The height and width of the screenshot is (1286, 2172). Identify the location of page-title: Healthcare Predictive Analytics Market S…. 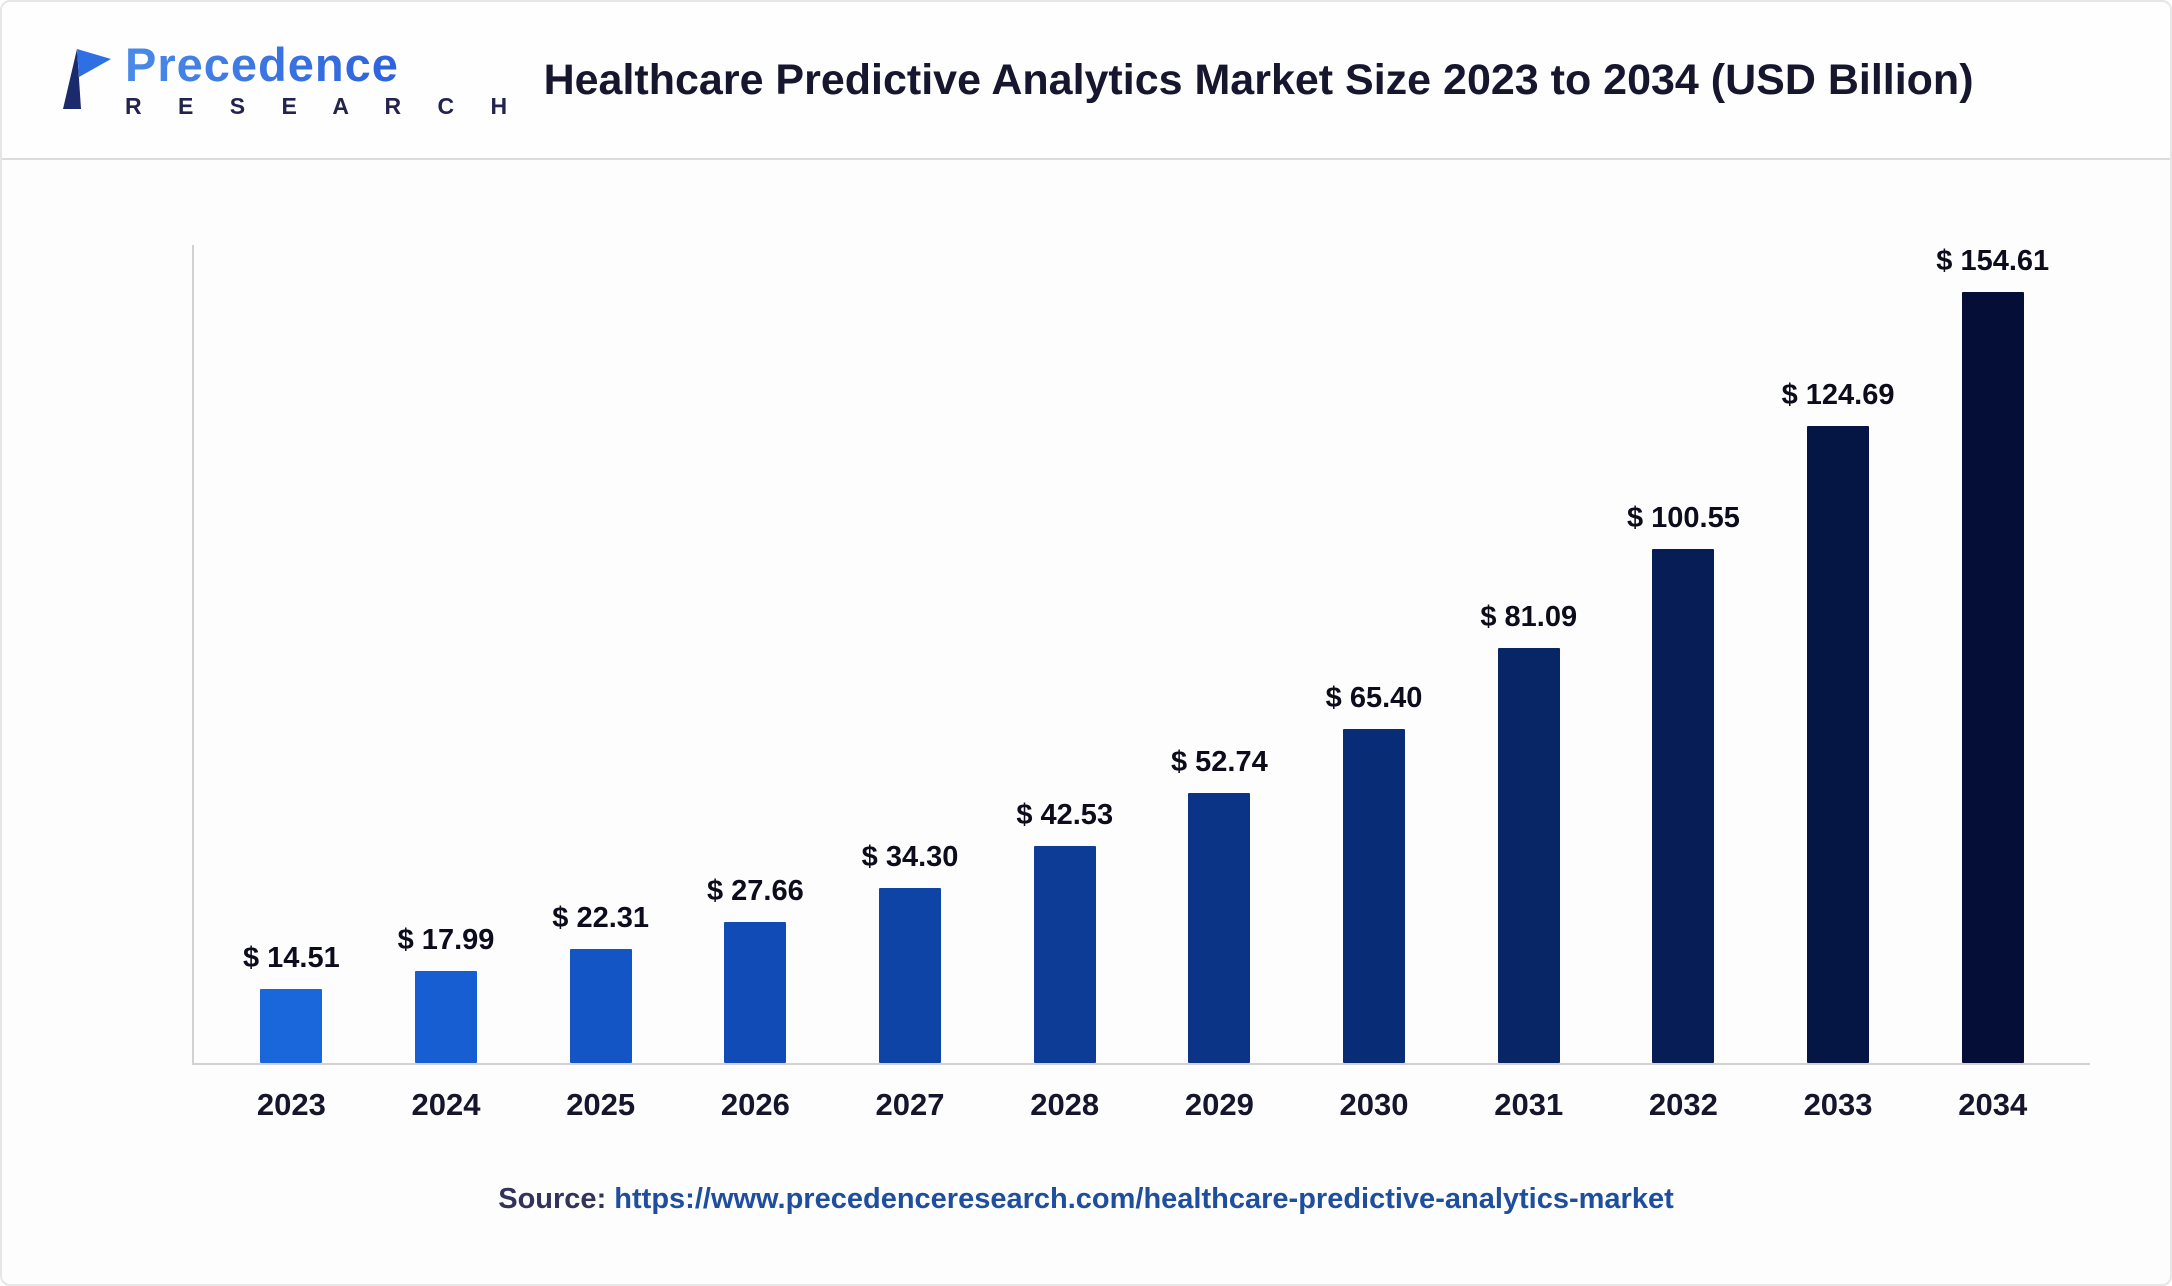
(1258, 79).